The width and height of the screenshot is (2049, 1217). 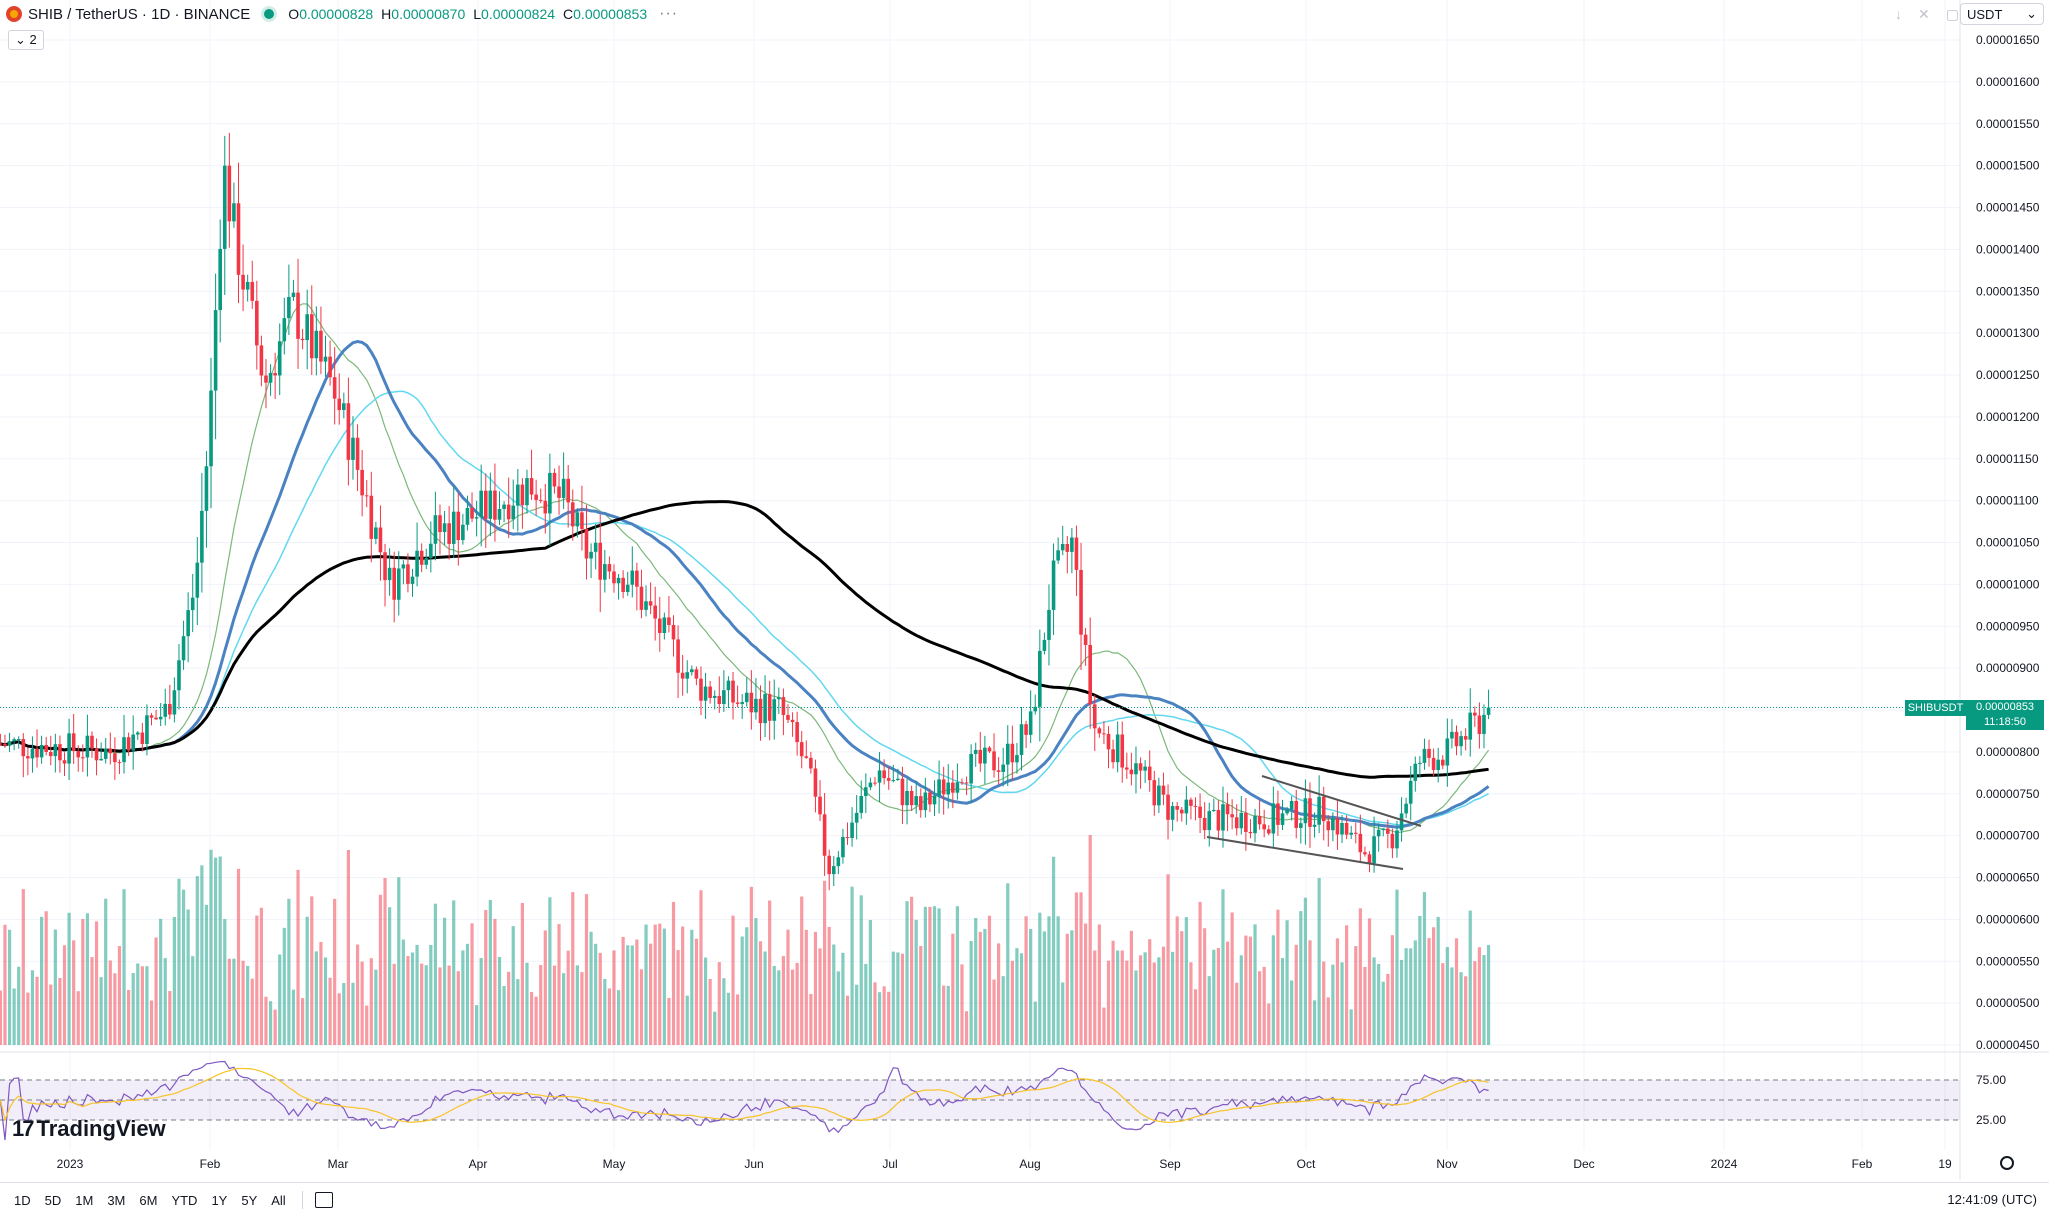 I want to click on more-options-button: ···, so click(x=669, y=13).